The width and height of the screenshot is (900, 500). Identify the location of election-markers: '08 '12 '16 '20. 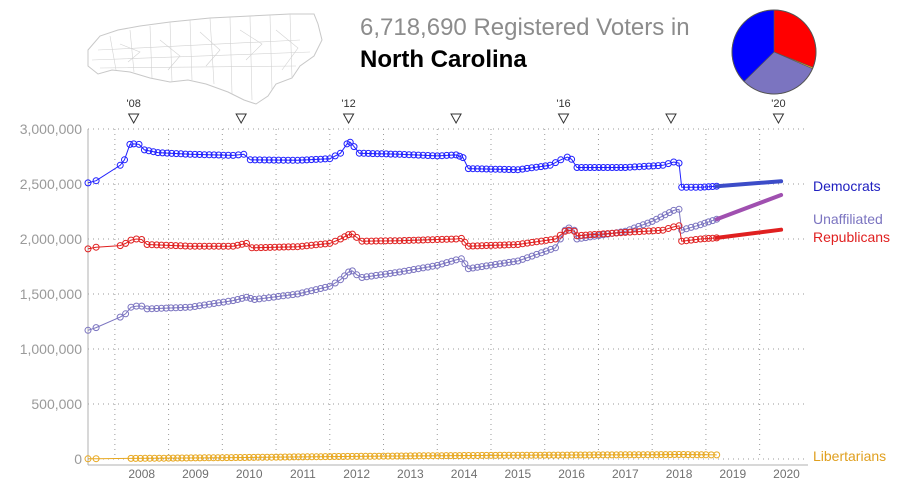
(456, 111).